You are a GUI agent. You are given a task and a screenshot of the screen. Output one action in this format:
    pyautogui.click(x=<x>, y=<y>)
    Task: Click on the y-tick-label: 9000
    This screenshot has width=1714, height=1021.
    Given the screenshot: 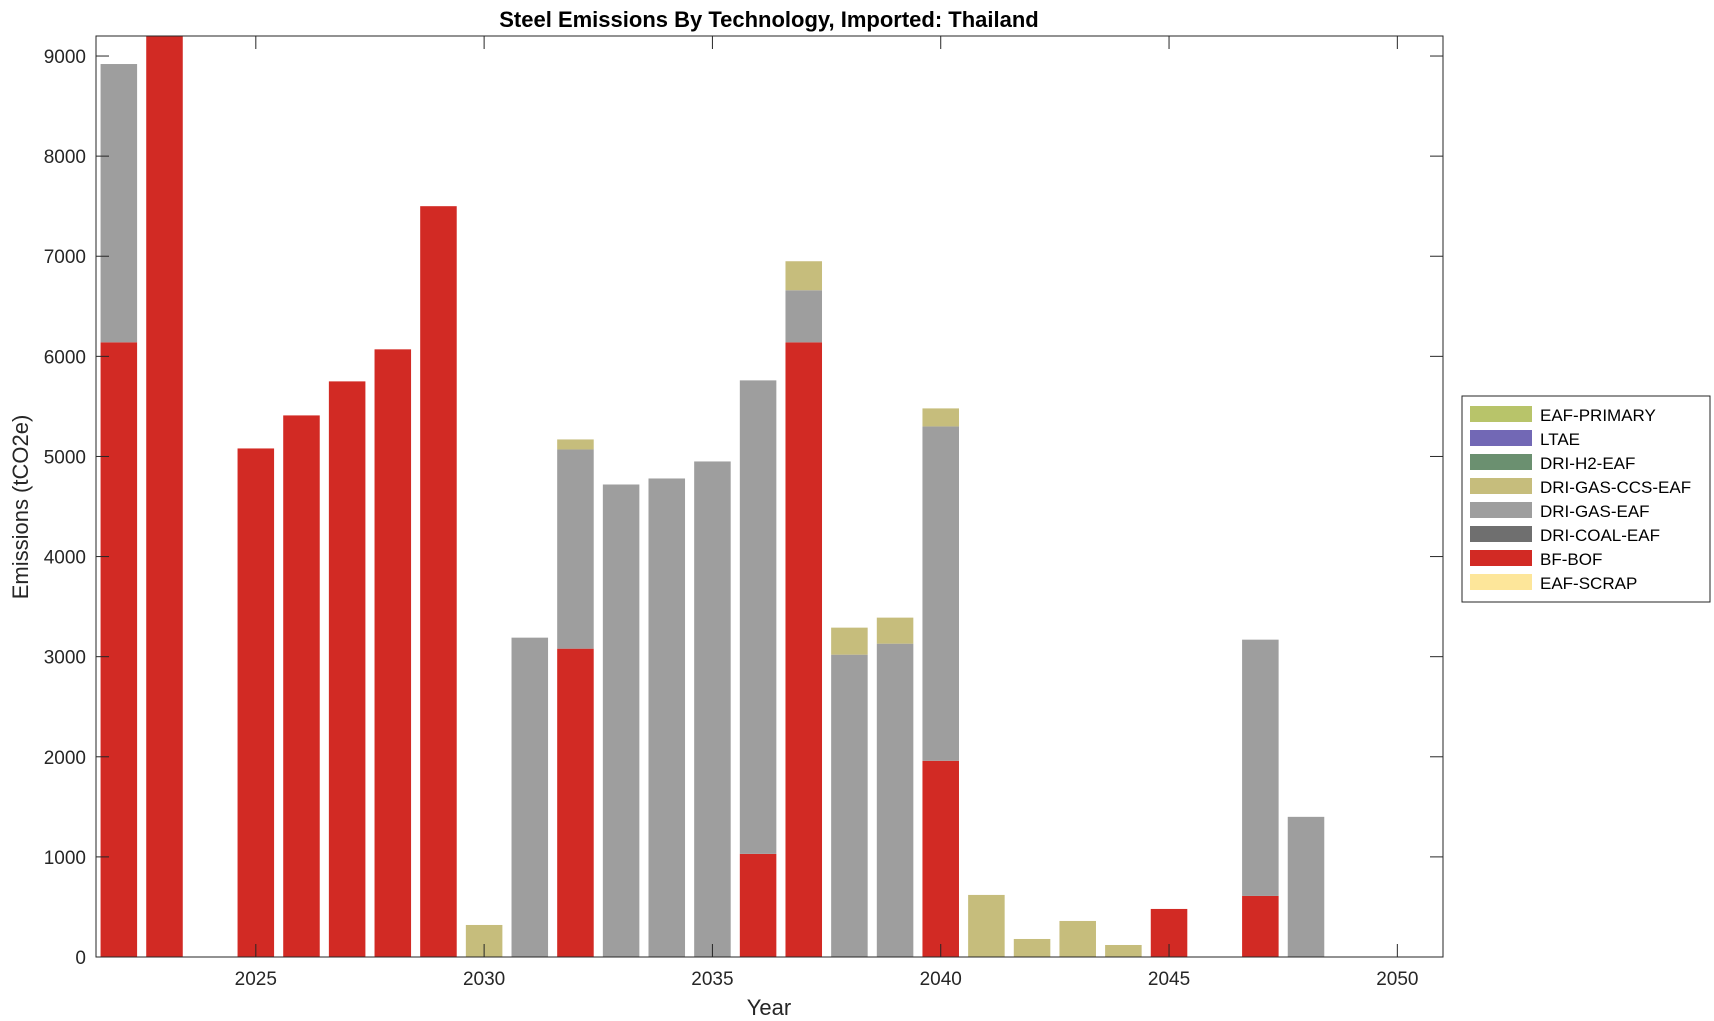 What is the action you would take?
    pyautogui.click(x=65, y=57)
    